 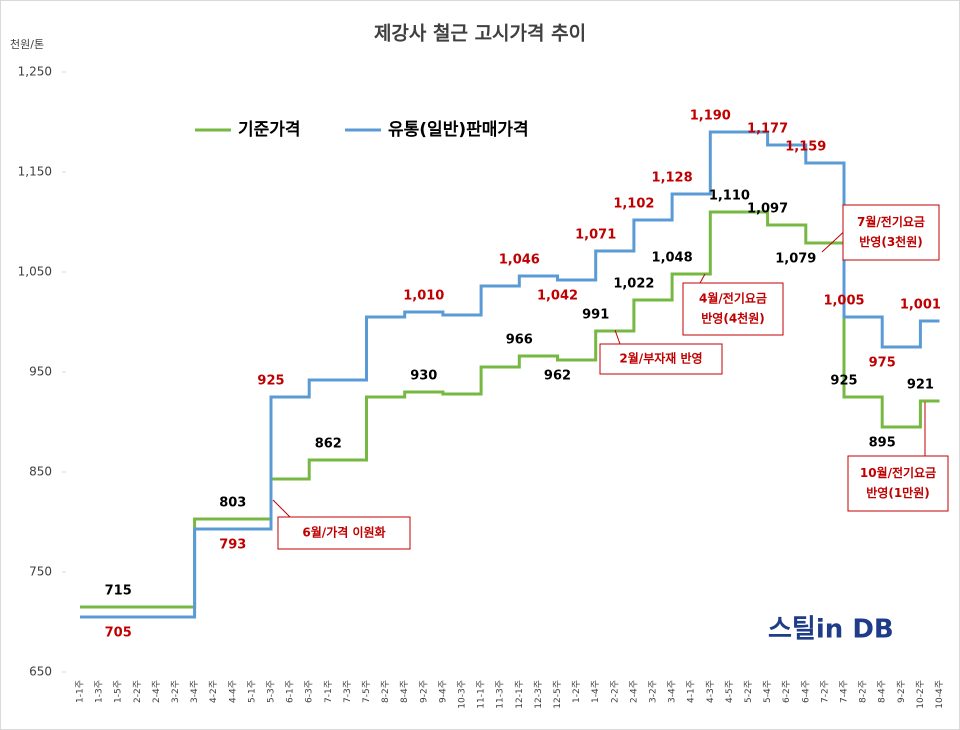 I want to click on y-tick-label: 850, so click(x=40, y=472).